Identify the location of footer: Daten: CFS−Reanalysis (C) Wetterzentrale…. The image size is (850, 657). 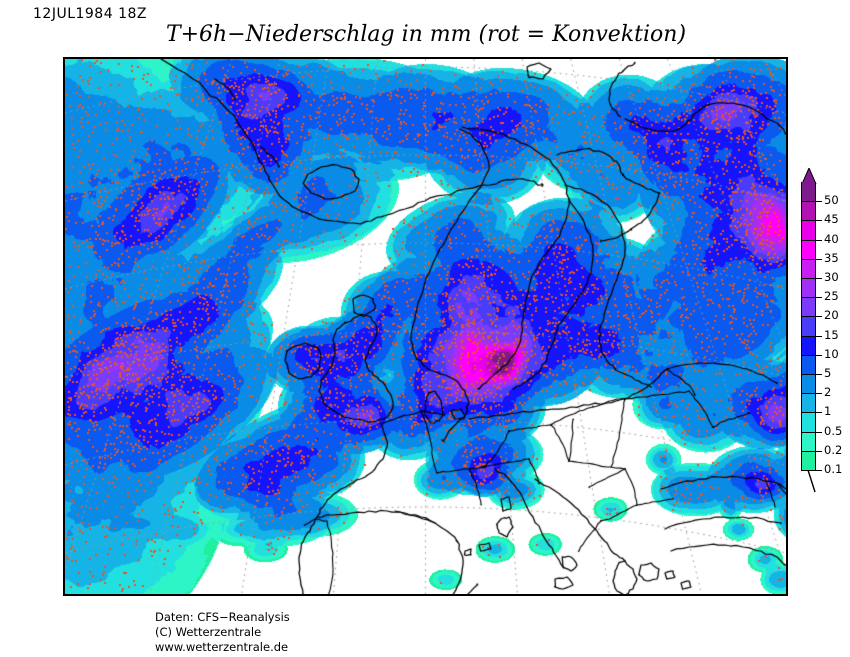
(222, 632).